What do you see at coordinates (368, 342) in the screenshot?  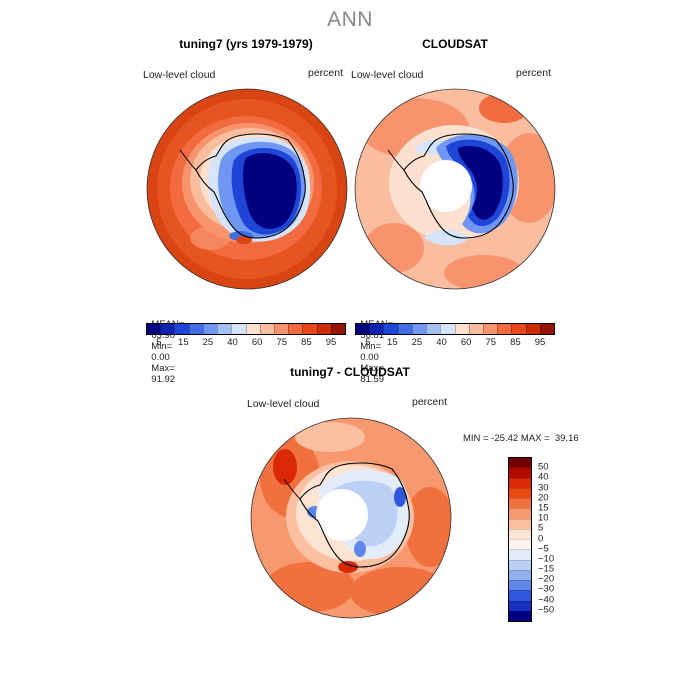 I see `right-colorbar-tick-label: 5` at bounding box center [368, 342].